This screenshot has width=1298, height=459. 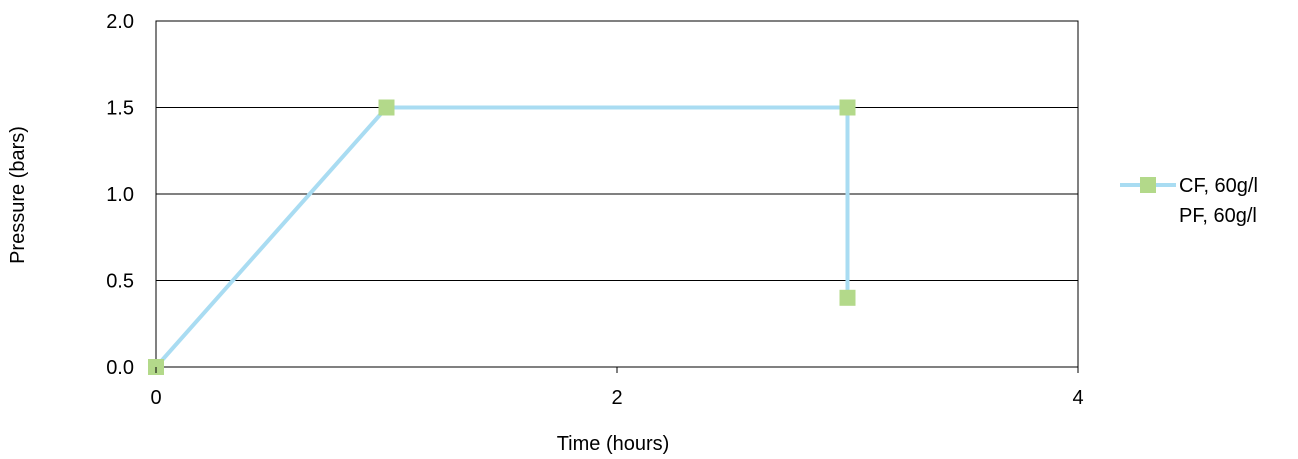 What do you see at coordinates (1077, 398) in the screenshot?
I see `x-tick-label: 4` at bounding box center [1077, 398].